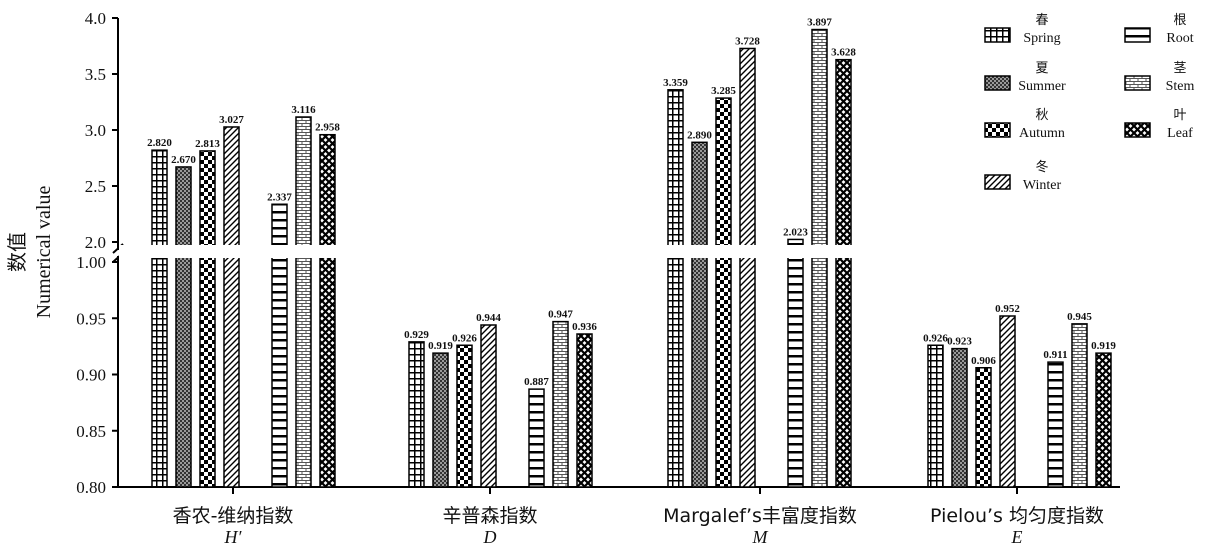 The image size is (1205, 548). What do you see at coordinates (95, 242) in the screenshot?
I see `y-tick-upper-0-label: 2.0` at bounding box center [95, 242].